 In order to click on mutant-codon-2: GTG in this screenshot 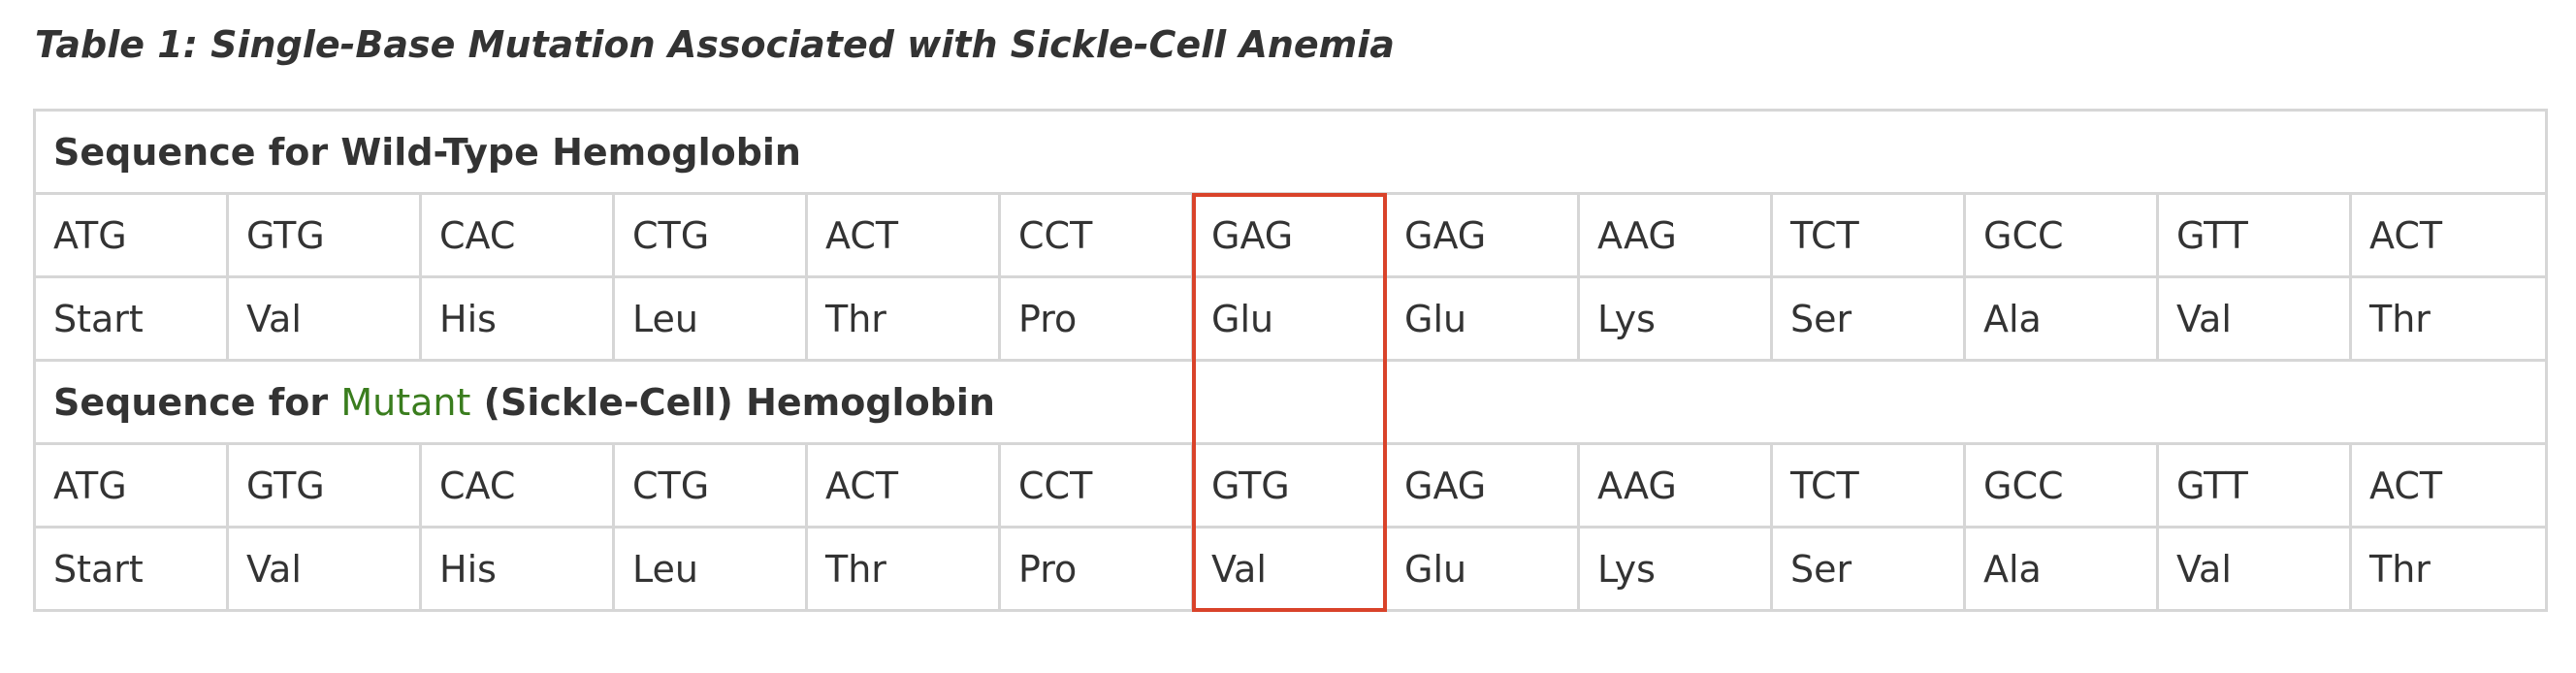, I will do `click(324, 485)`.